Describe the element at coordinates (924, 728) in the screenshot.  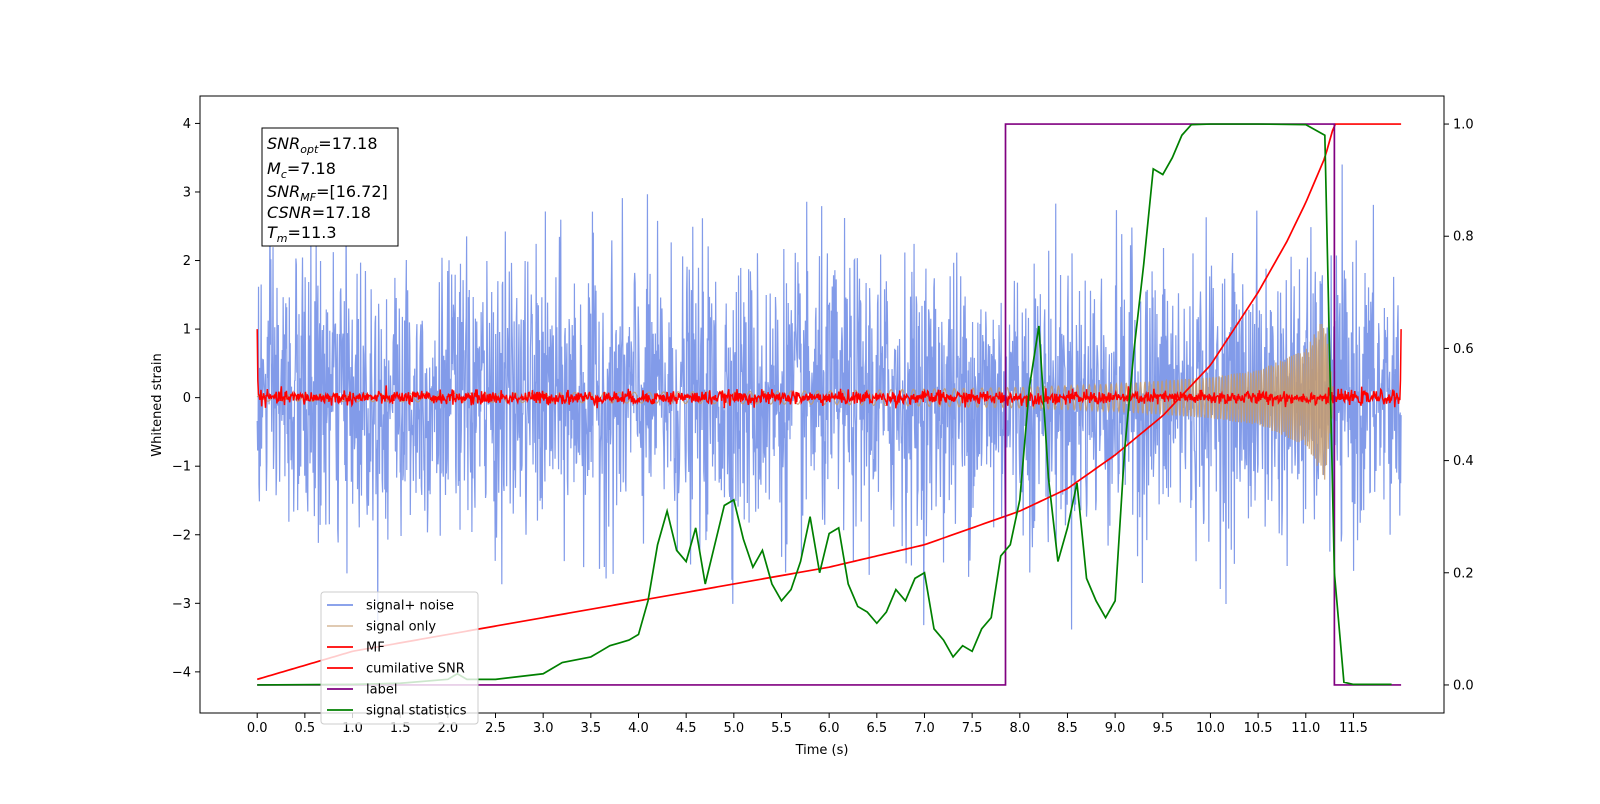
I see `x-tick-label: 7.0` at that location.